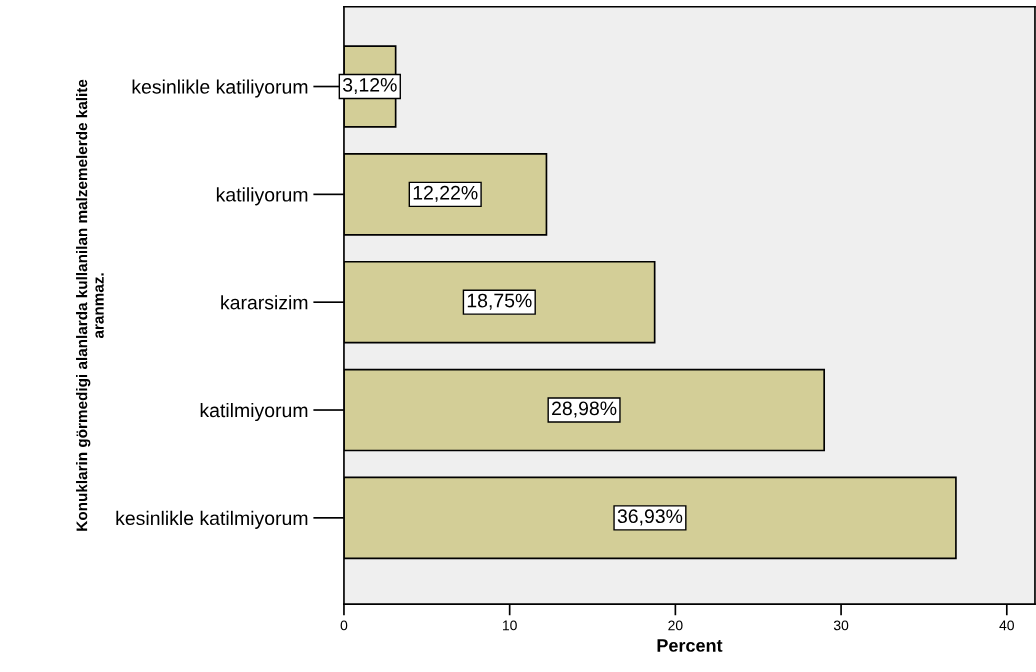  Describe the element at coordinates (212, 519) in the screenshot. I see `y-tick-label: kesinlikle katilmiyorum` at that location.